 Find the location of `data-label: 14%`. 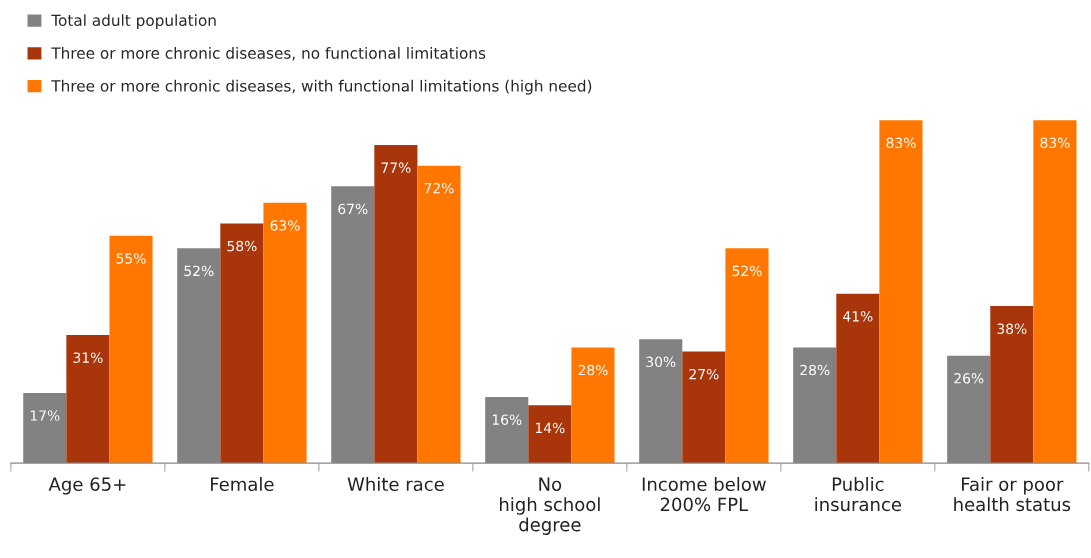

data-label: 14% is located at coordinates (550, 428).